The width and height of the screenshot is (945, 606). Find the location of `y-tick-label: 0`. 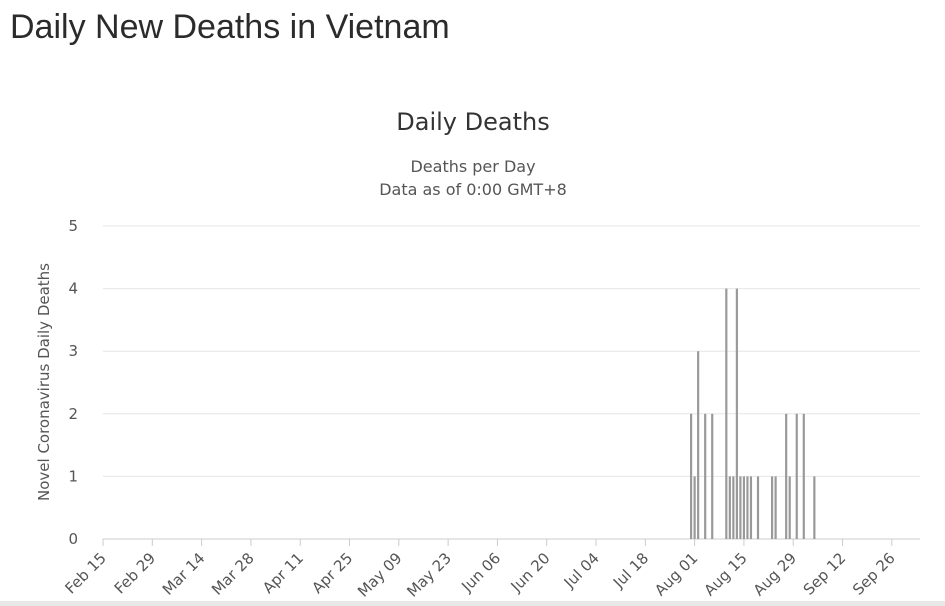

y-tick-label: 0 is located at coordinates (73, 539).